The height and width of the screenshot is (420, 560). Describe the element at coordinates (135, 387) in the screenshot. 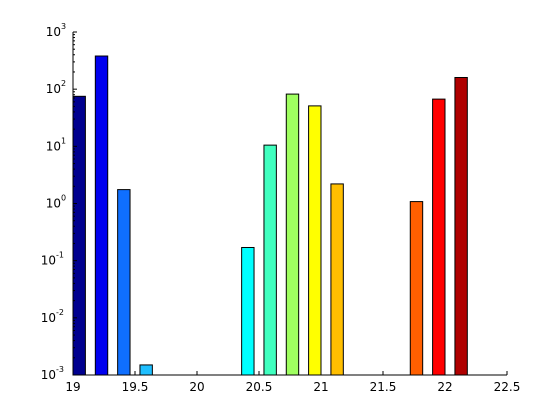

I see `x-tick-label: 19.5` at that location.